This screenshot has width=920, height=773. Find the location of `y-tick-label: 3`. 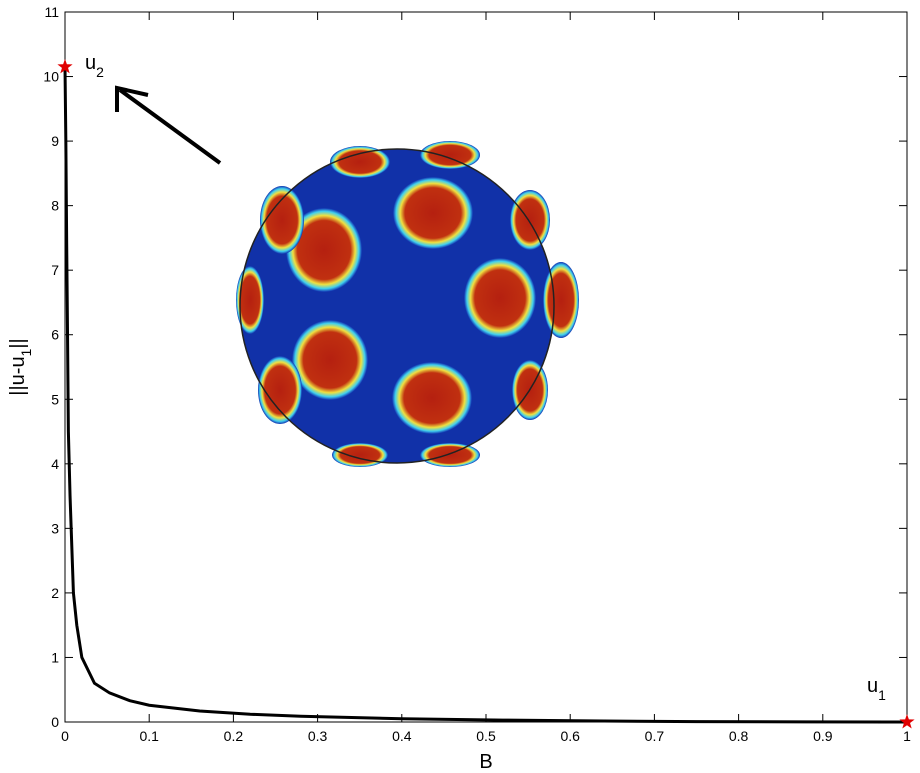

y-tick-label: 3 is located at coordinates (55, 528).